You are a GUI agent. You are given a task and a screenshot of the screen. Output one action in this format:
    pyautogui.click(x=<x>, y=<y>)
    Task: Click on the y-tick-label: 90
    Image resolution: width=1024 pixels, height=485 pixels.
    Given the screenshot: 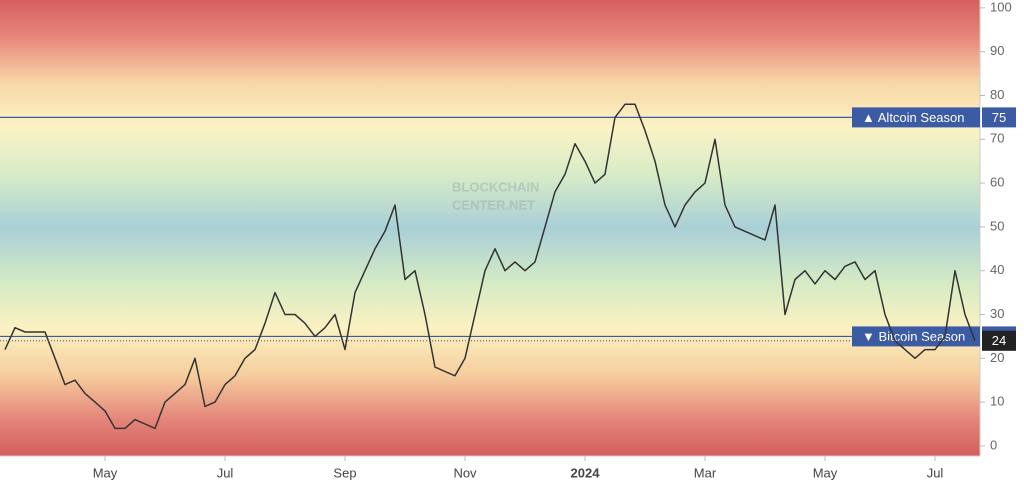 What is the action you would take?
    pyautogui.click(x=997, y=50)
    